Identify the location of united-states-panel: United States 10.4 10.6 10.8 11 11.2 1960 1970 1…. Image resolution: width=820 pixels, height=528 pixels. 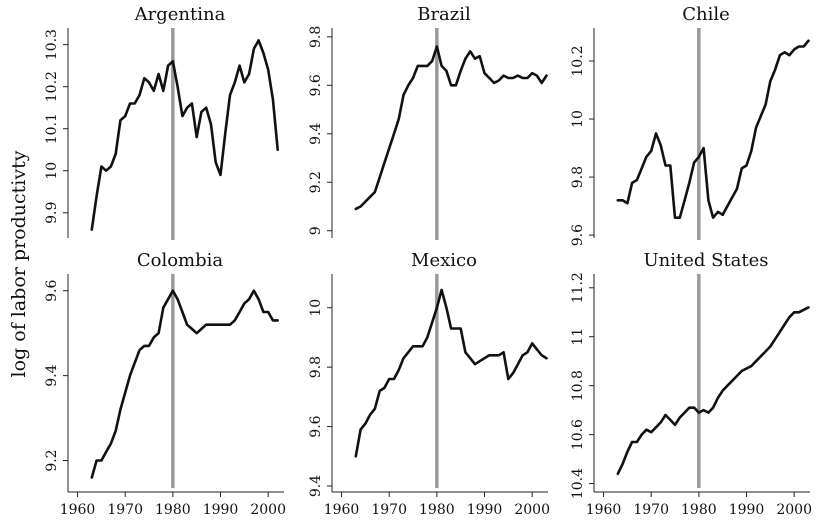
(691, 384).